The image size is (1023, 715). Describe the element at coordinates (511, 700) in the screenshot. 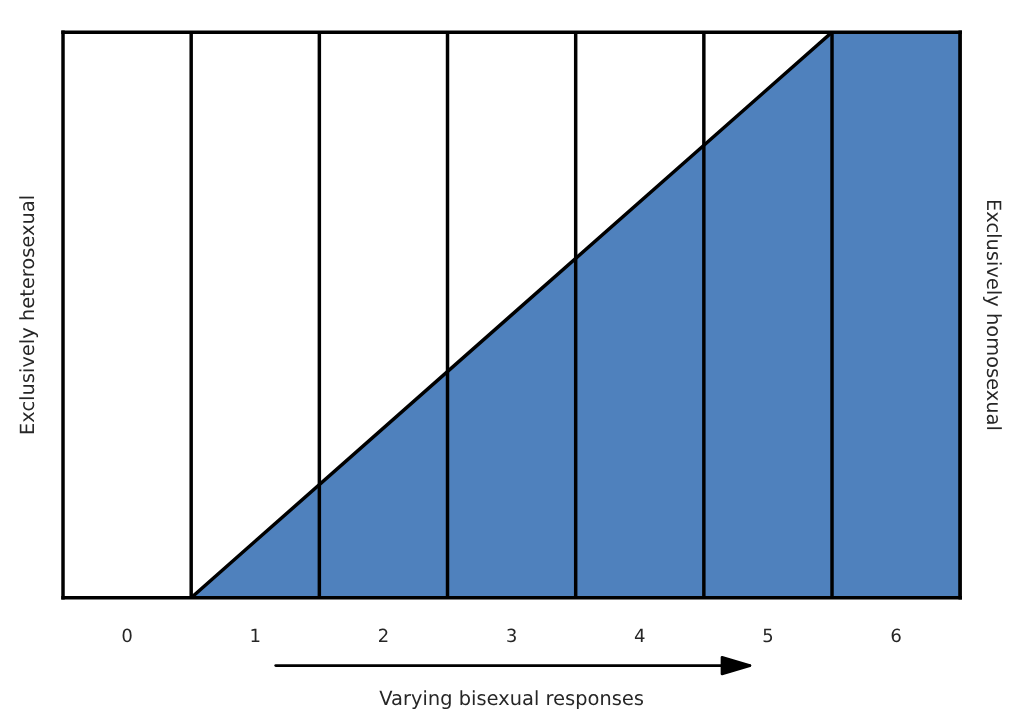

I see `x-axis-title: Varying bisexual responses` at that location.